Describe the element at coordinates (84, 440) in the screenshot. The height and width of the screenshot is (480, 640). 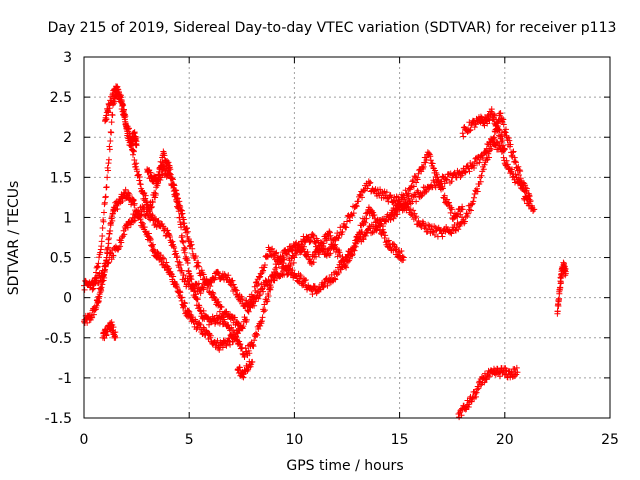
I see `x-tick-label: 0` at that location.